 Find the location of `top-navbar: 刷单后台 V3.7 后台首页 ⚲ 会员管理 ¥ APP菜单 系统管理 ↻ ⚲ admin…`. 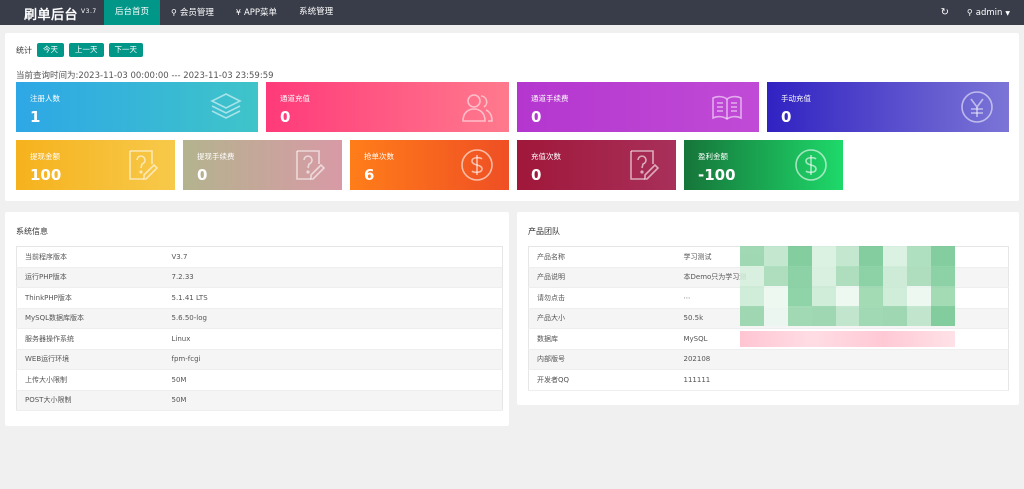

top-navbar: 刷单后台 V3.7 后台首页 ⚲ 会员管理 ¥ APP菜单 系统管理 ↻ ⚲ admin… is located at coordinates (512, 12).